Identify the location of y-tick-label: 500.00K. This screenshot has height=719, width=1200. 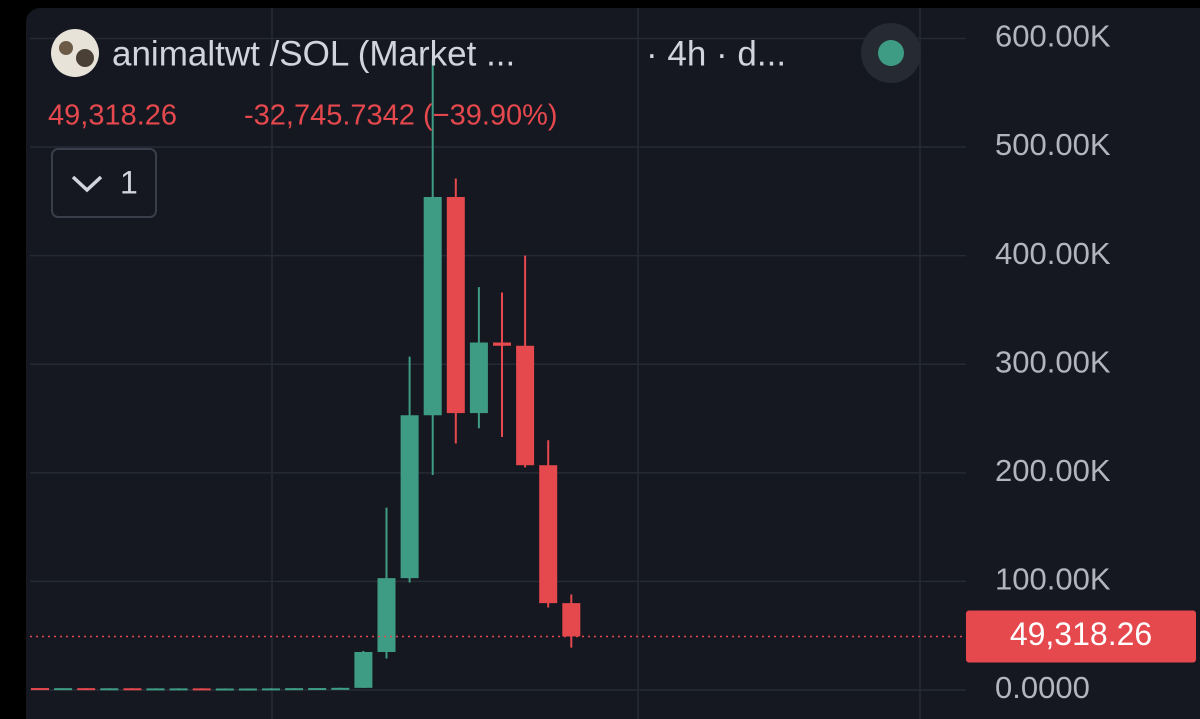
(1053, 144).